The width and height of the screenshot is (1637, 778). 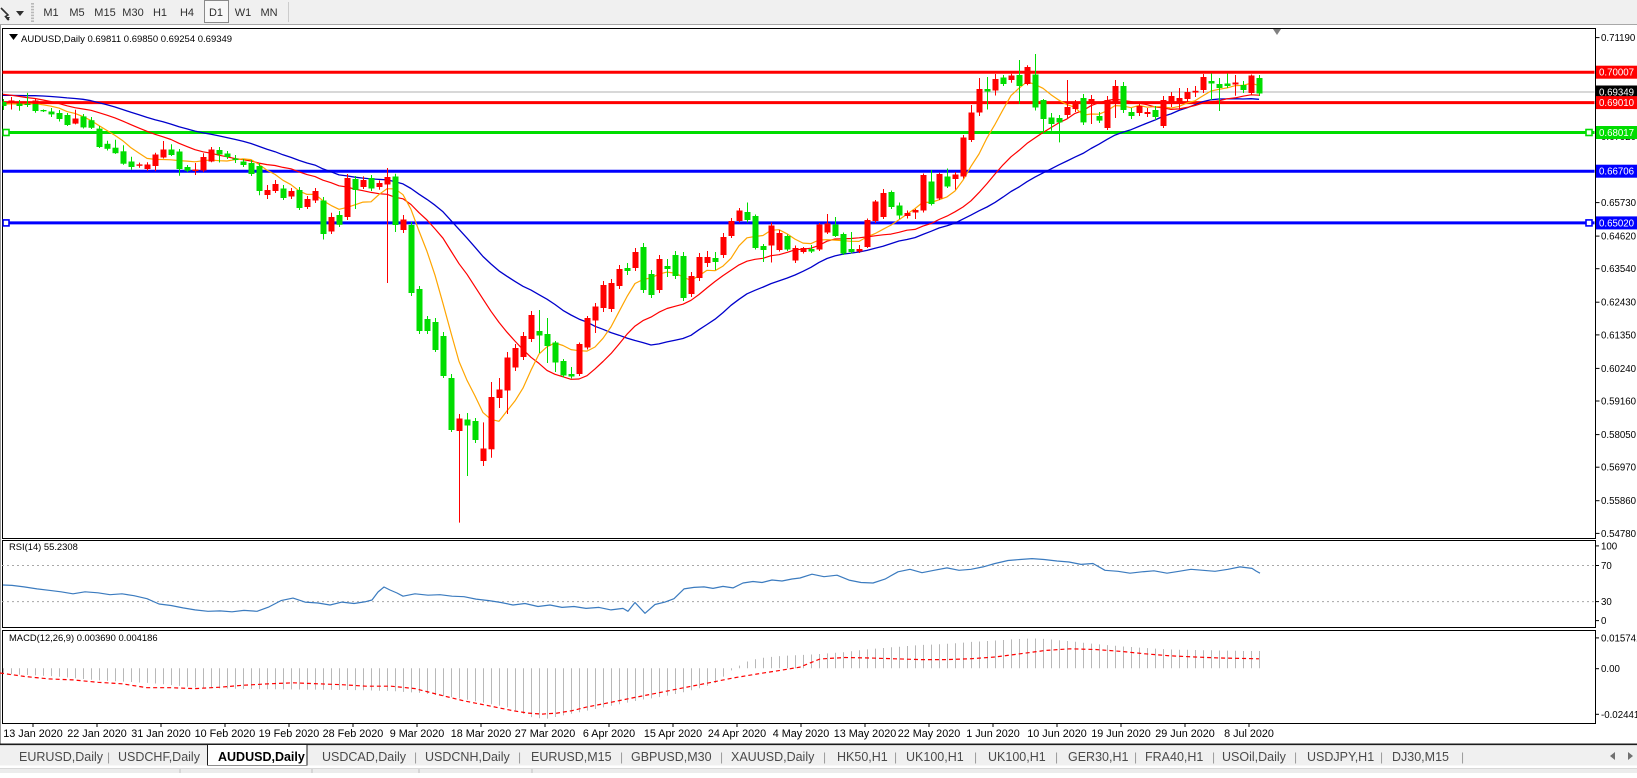 What do you see at coordinates (673, 734) in the screenshot?
I see `svg-text: 15 Apr 2020` at bounding box center [673, 734].